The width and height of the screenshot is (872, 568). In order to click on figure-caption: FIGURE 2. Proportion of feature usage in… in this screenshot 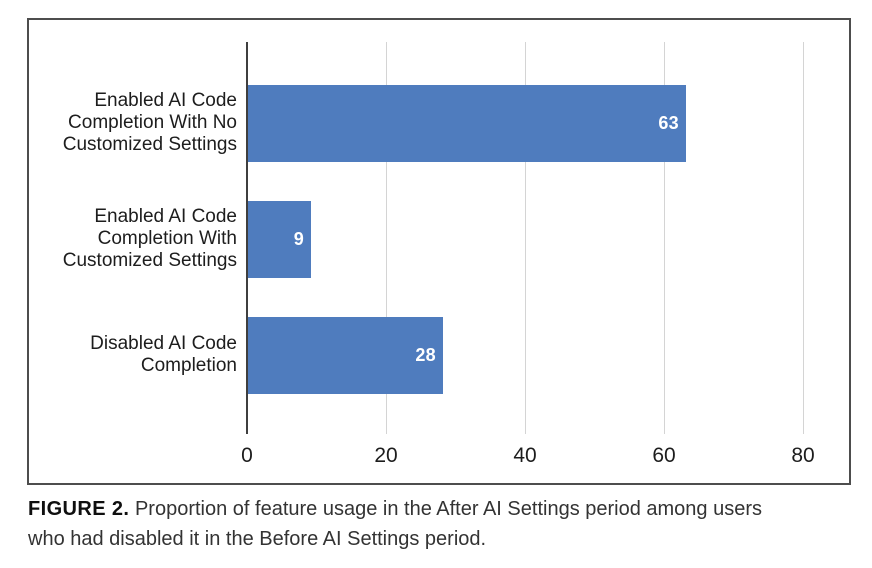, I will do `click(437, 524)`.